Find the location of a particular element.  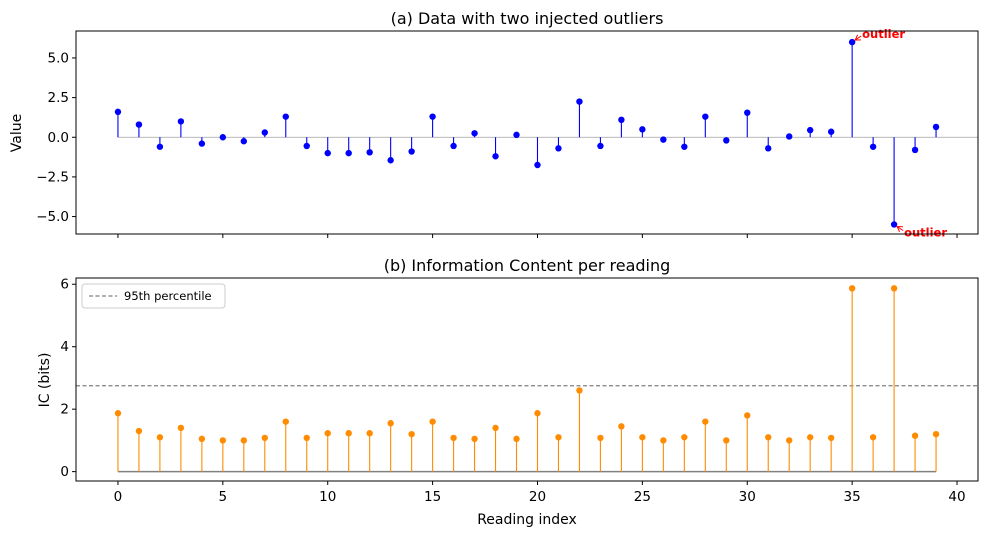

x-tick-label: 15 is located at coordinates (432, 497).